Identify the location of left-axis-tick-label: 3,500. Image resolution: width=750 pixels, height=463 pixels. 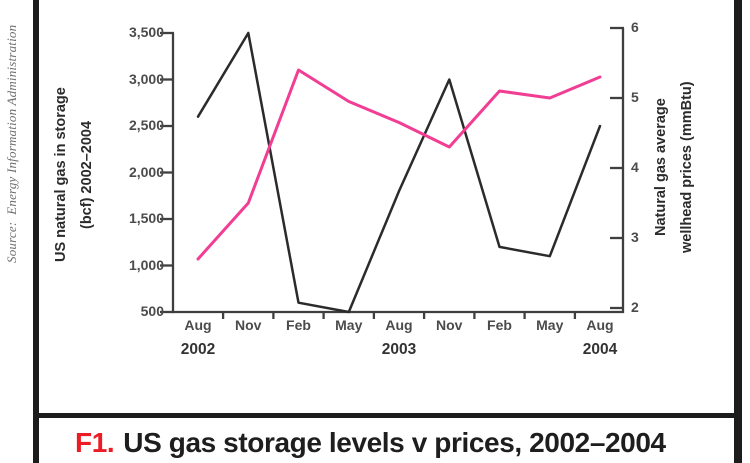
(146, 32).